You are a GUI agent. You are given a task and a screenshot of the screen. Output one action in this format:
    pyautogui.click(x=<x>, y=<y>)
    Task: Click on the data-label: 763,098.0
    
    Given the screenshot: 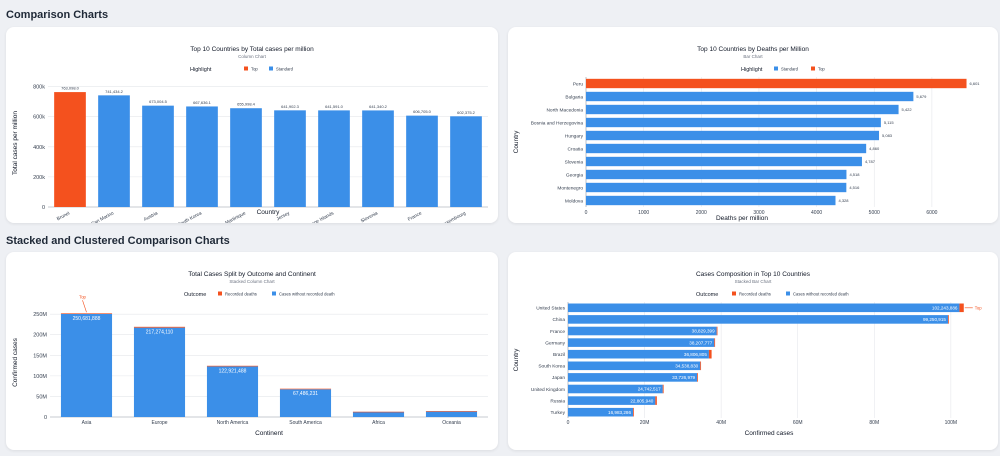 What is the action you would take?
    pyautogui.click(x=70, y=88)
    